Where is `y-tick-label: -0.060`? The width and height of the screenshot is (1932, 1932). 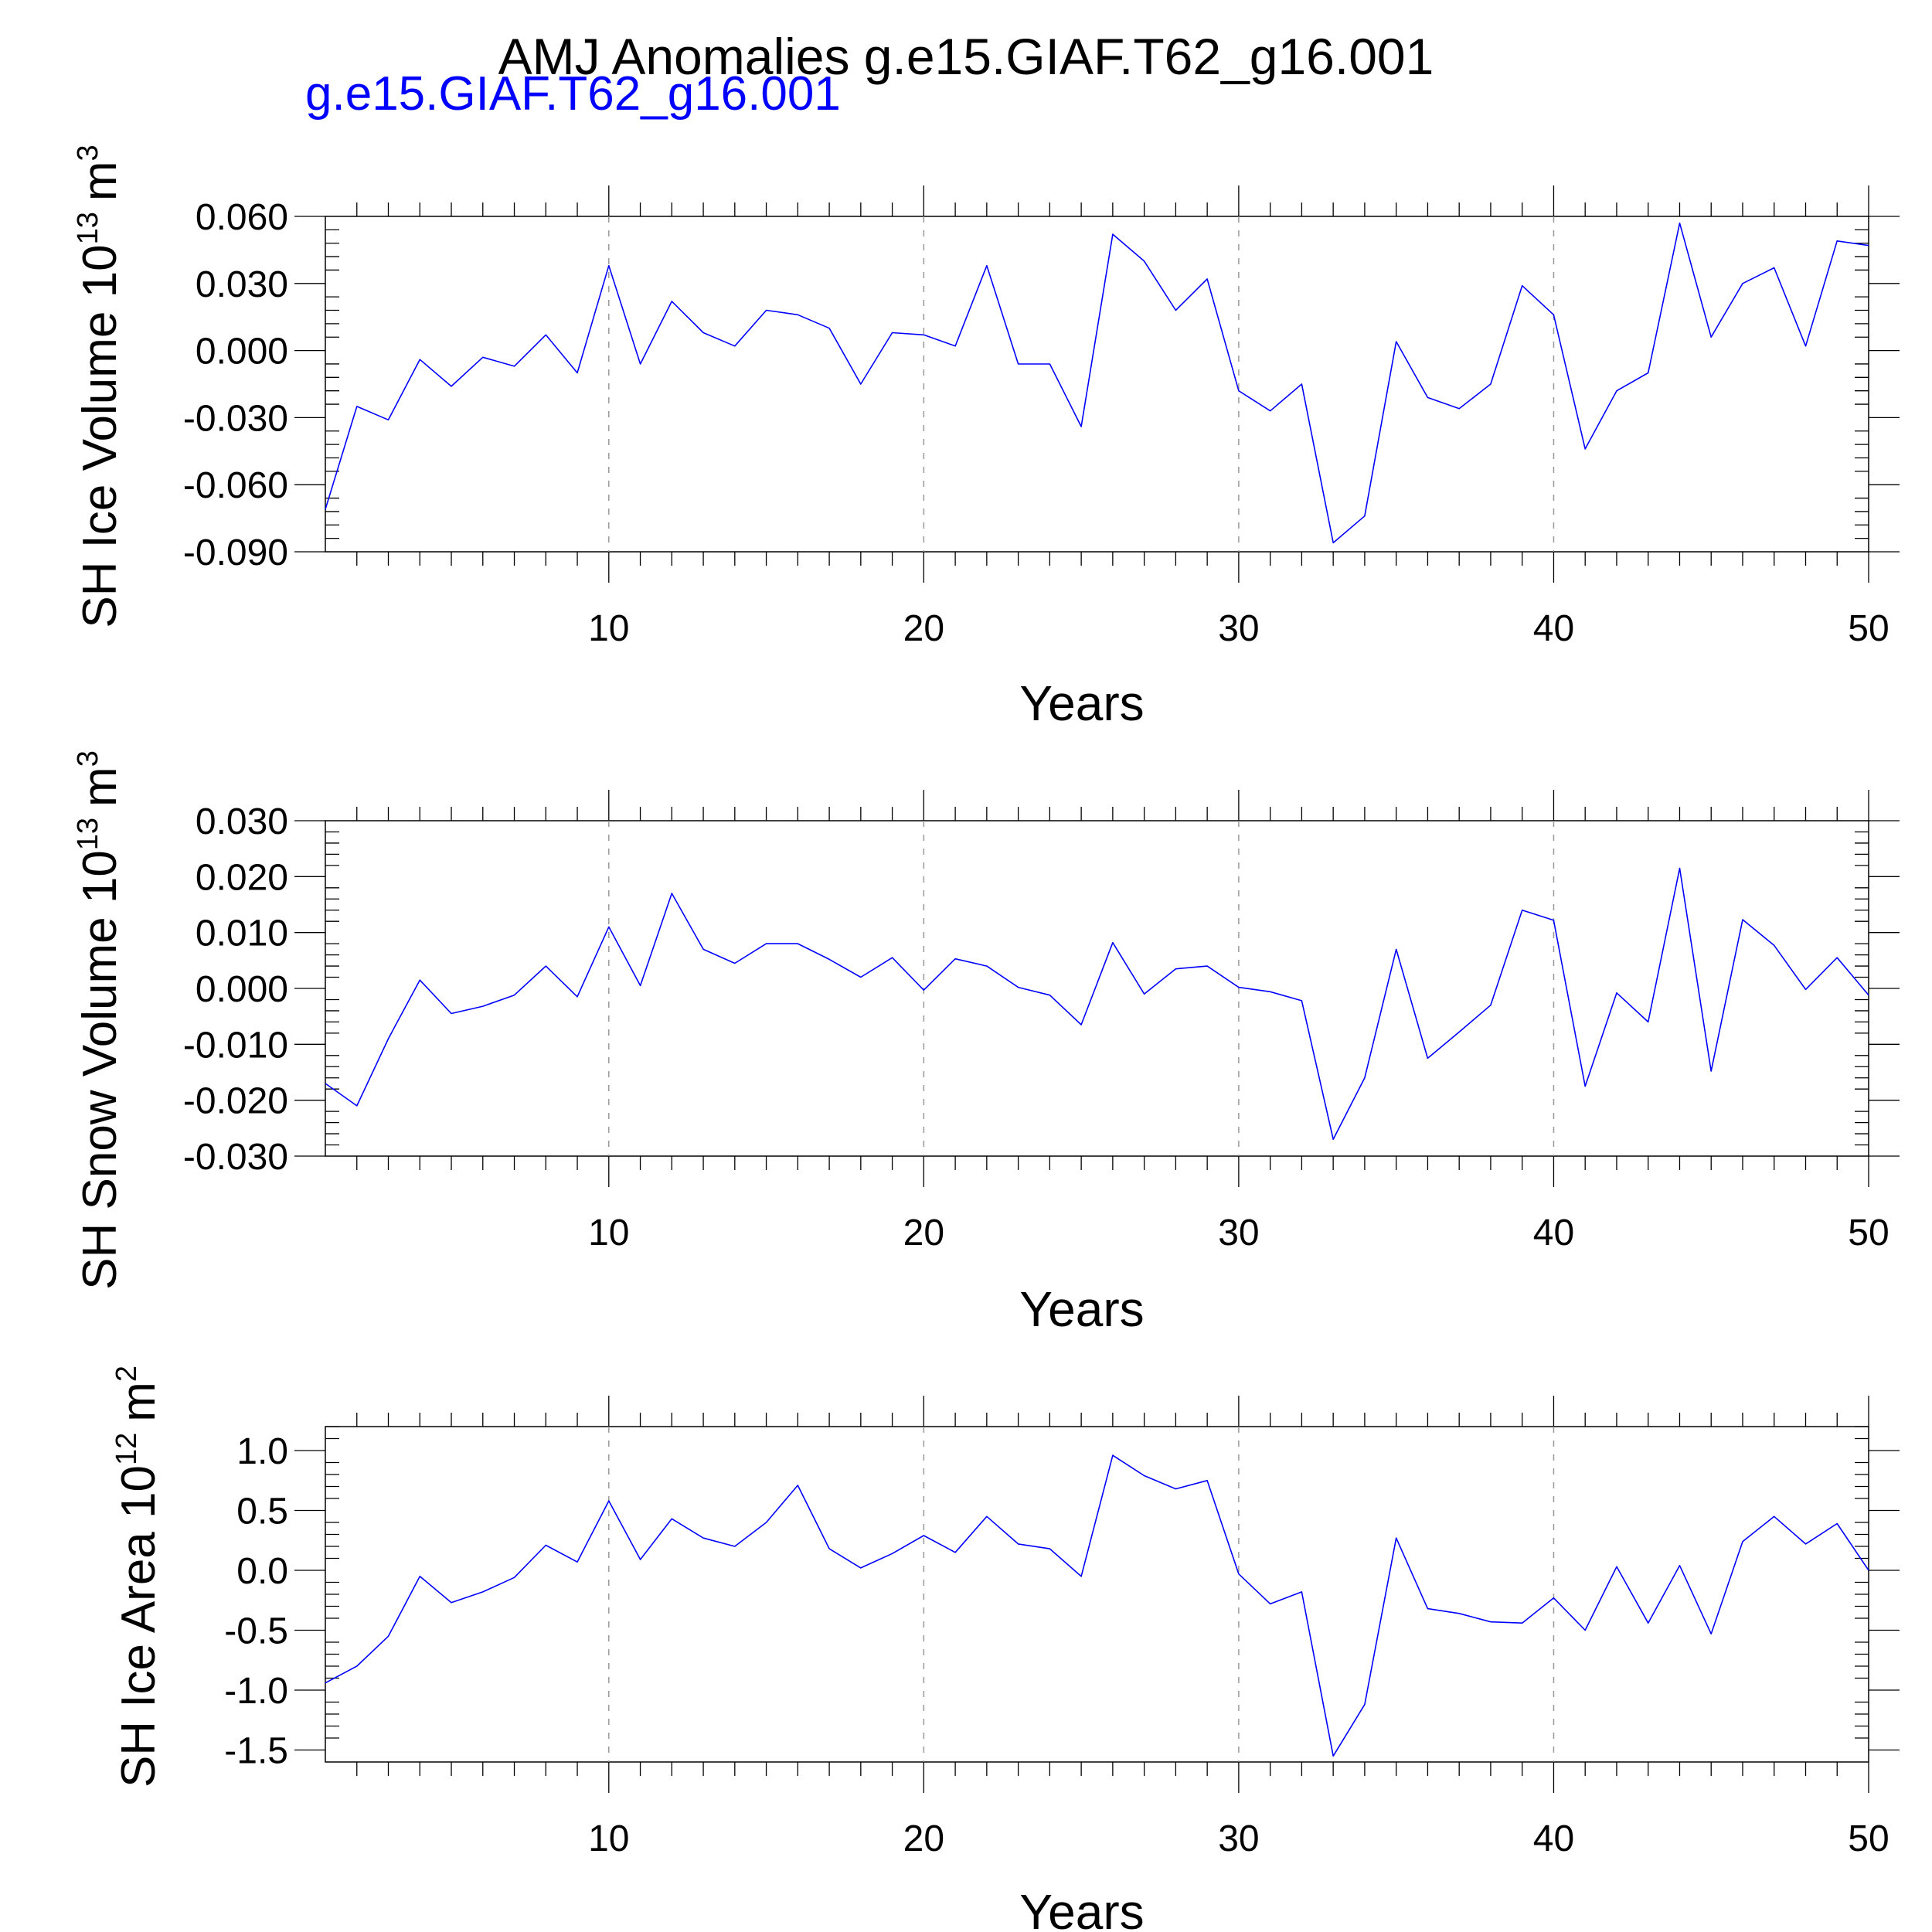 y-tick-label: -0.060 is located at coordinates (236, 485).